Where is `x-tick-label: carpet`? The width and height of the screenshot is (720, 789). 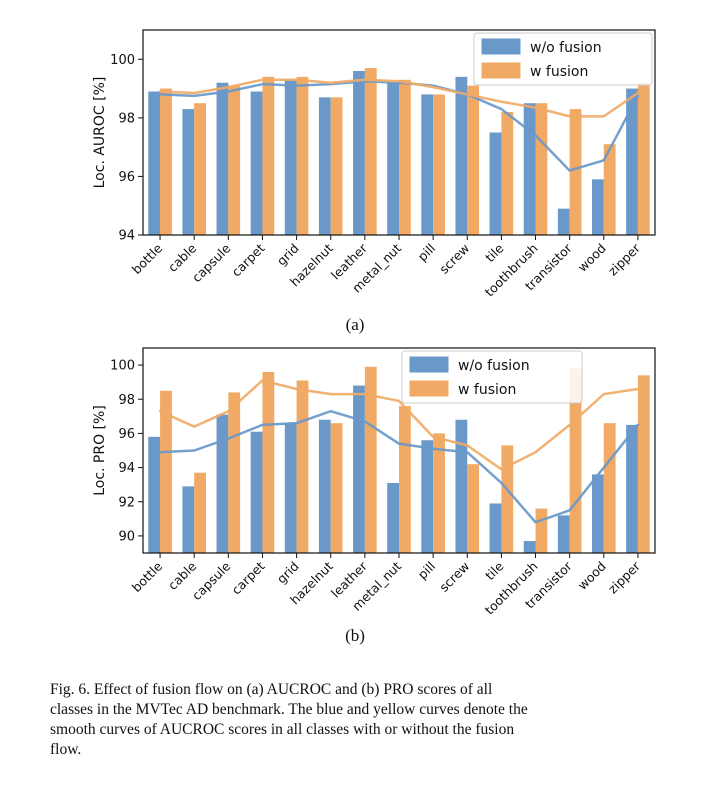 x-tick-label: carpet is located at coordinates (248, 259).